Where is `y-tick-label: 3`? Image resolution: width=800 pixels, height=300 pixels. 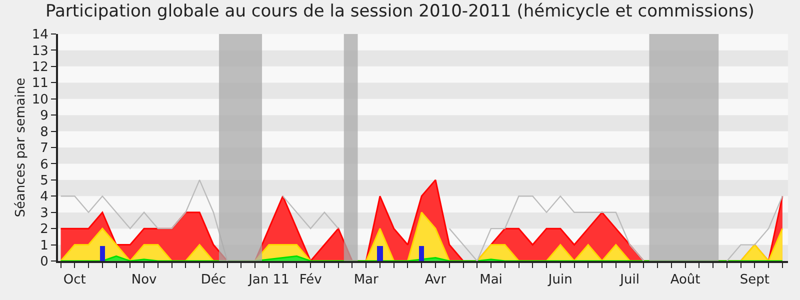
y-tick-label: 3 is located at coordinates (44, 213).